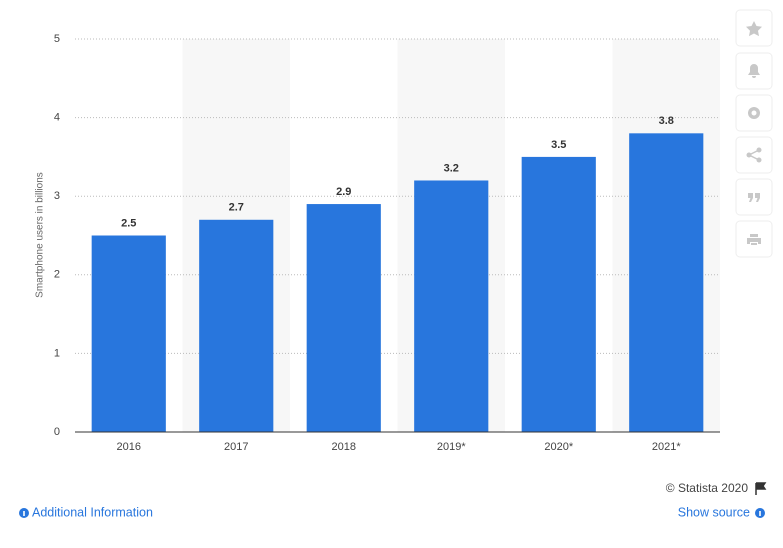  I want to click on x-tick-label: 2016, so click(129, 447).